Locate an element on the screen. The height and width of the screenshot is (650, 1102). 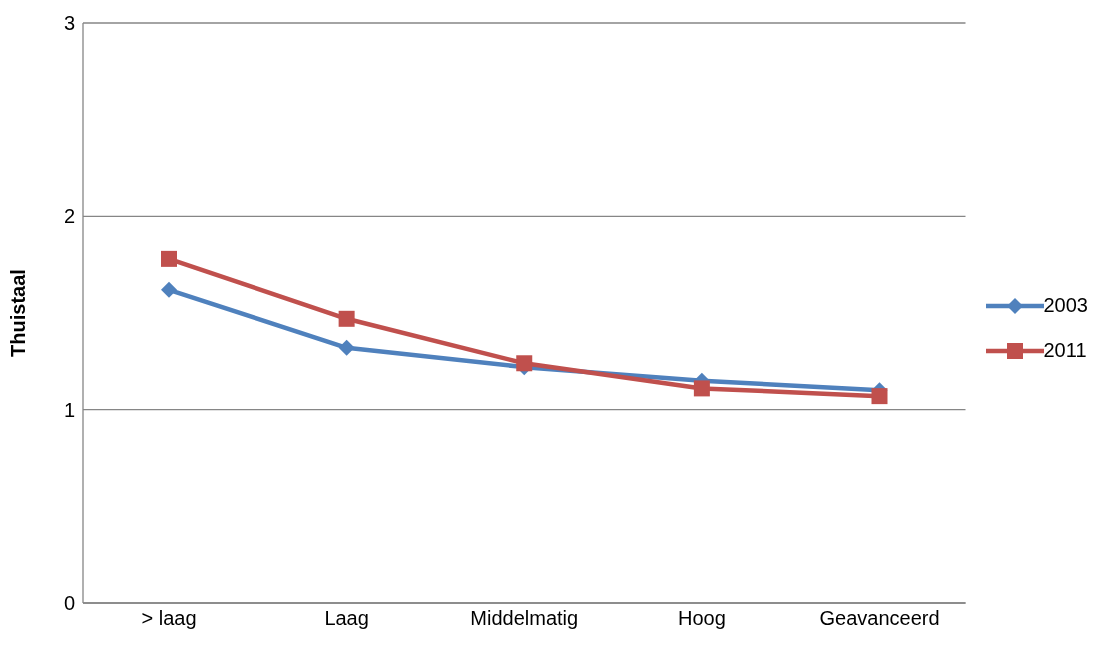
x-tick-label: Hoog is located at coordinates (701, 618).